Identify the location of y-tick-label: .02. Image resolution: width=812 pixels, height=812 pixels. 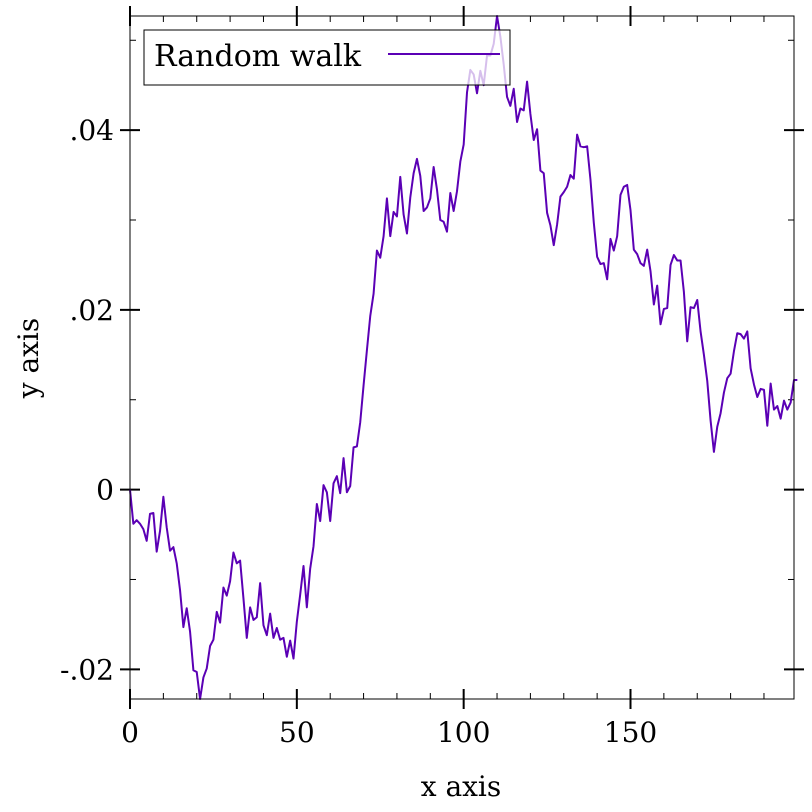
(91, 310).